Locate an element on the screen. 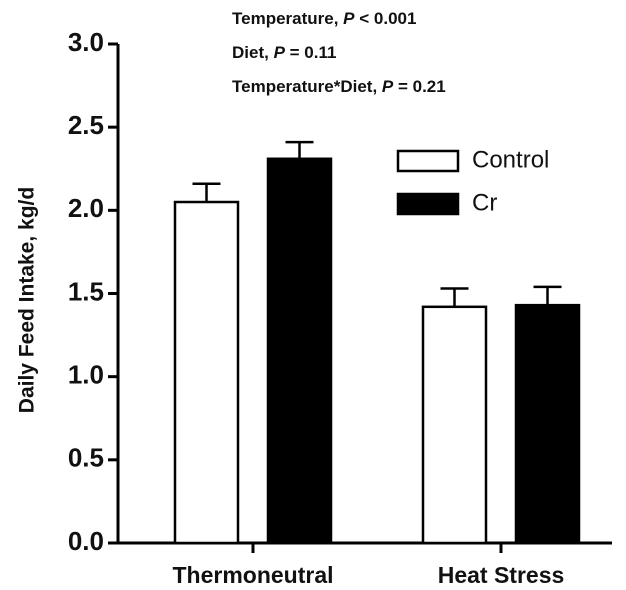 This screenshot has width=626, height=590. x-tick-label: Thermoneutral is located at coordinates (252, 575).